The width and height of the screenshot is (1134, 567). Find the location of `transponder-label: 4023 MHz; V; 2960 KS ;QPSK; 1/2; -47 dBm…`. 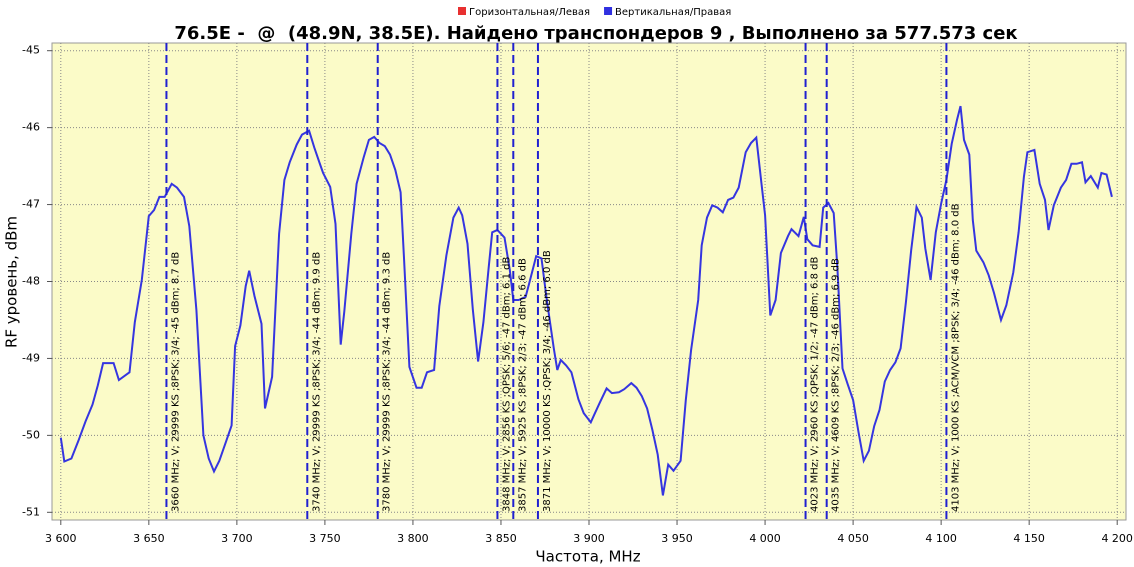

transponder-label: 4023 MHz; V; 2960 KS ;QPSK; 1/2; -47 dBm… is located at coordinates (815, 384).